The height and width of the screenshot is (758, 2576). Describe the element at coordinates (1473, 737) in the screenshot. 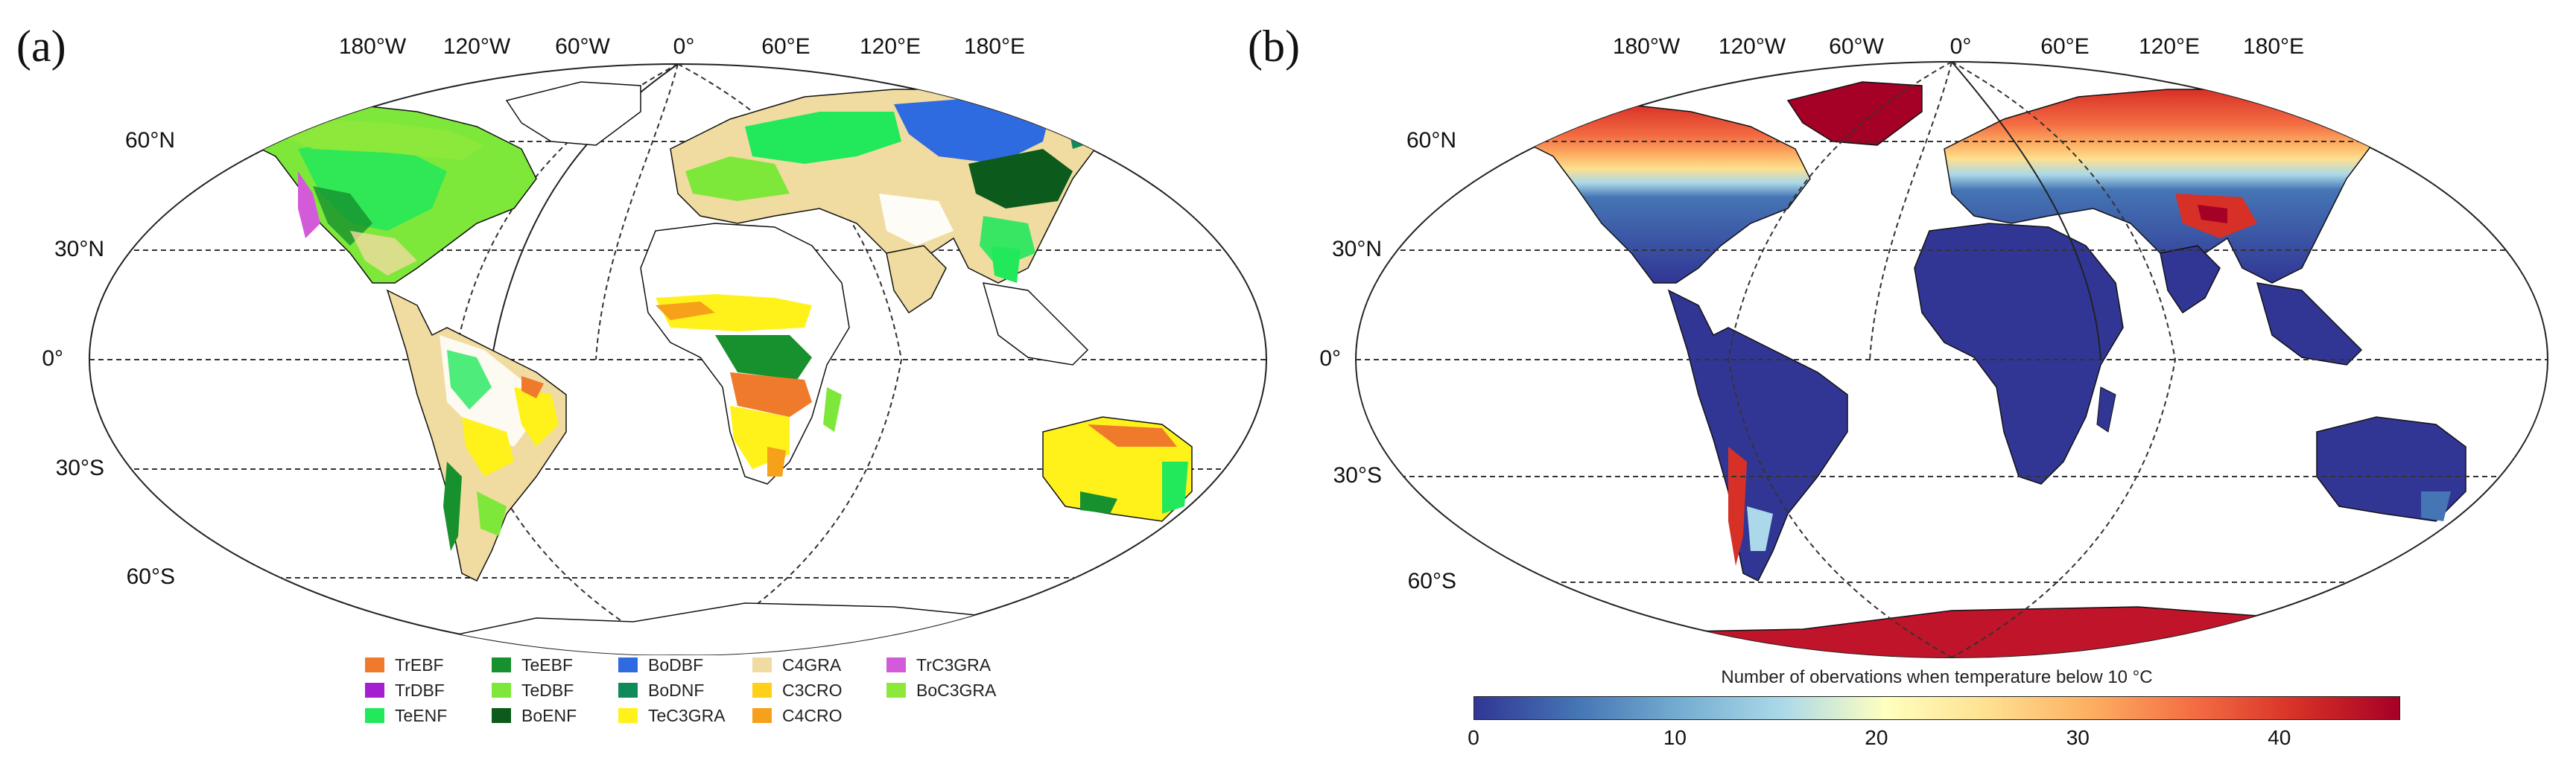

I see `colorbar-tick-label: 0` at that location.